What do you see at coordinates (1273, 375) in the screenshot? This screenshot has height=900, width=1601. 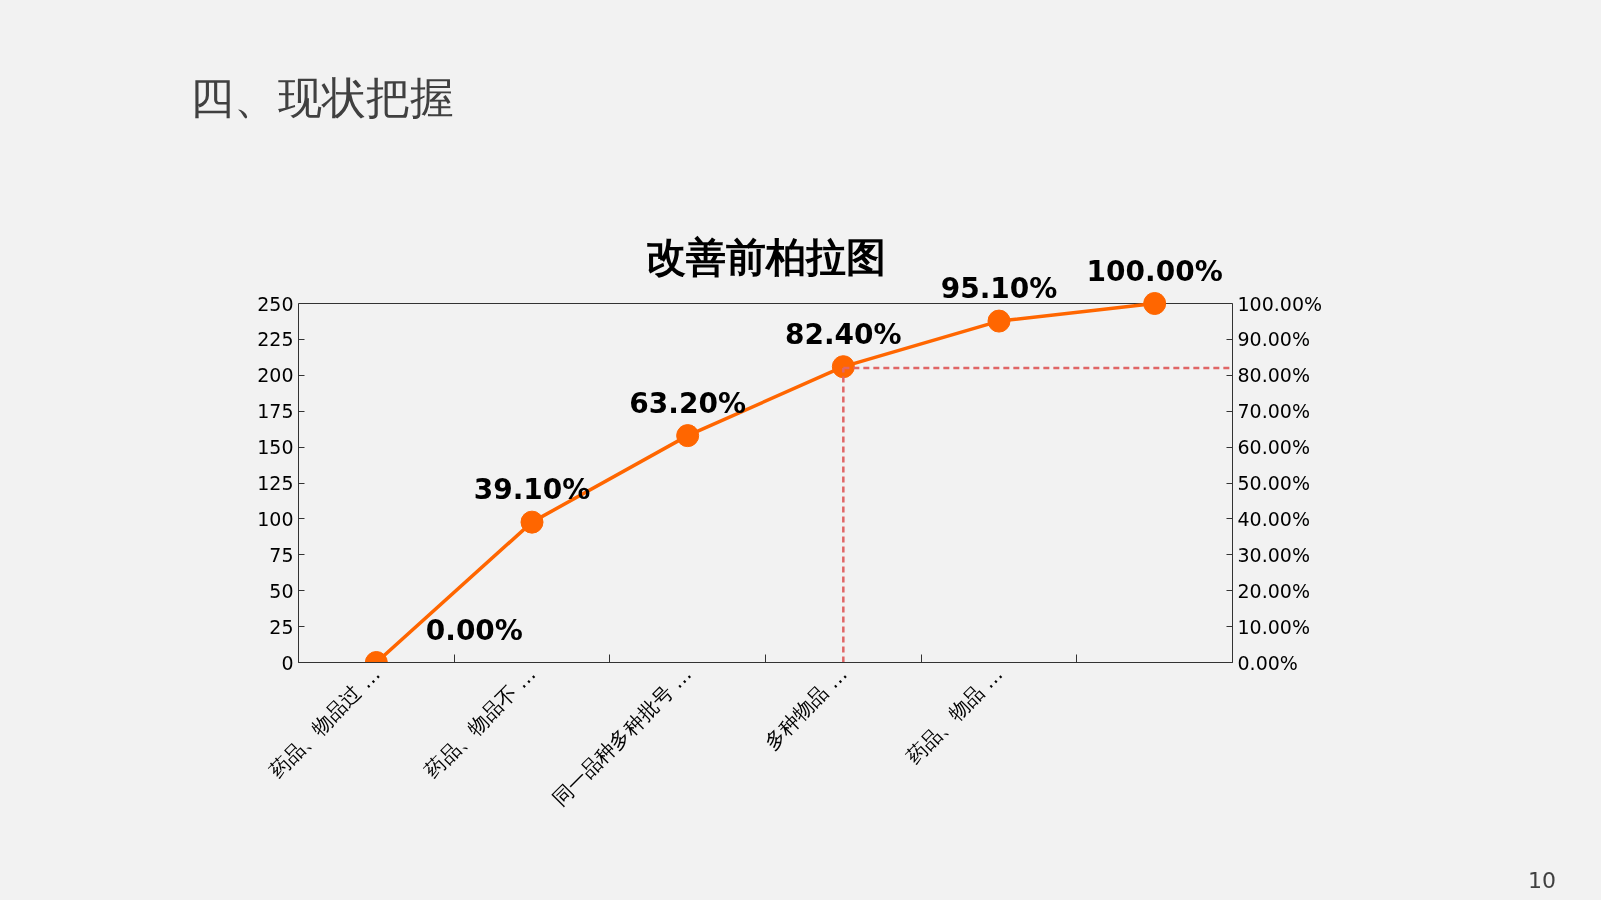 I see `y2-tick-label: 80.00%` at bounding box center [1273, 375].